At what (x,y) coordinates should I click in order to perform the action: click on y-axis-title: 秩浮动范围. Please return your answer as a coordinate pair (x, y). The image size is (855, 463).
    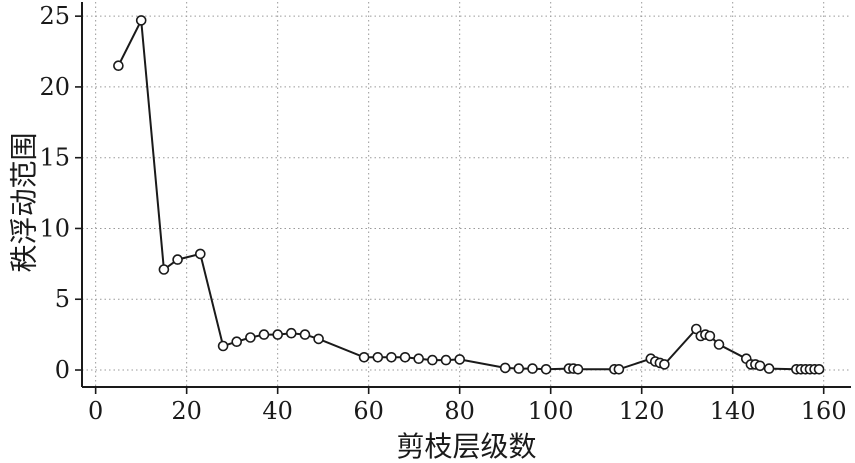
    Looking at the image, I should click on (24, 202).